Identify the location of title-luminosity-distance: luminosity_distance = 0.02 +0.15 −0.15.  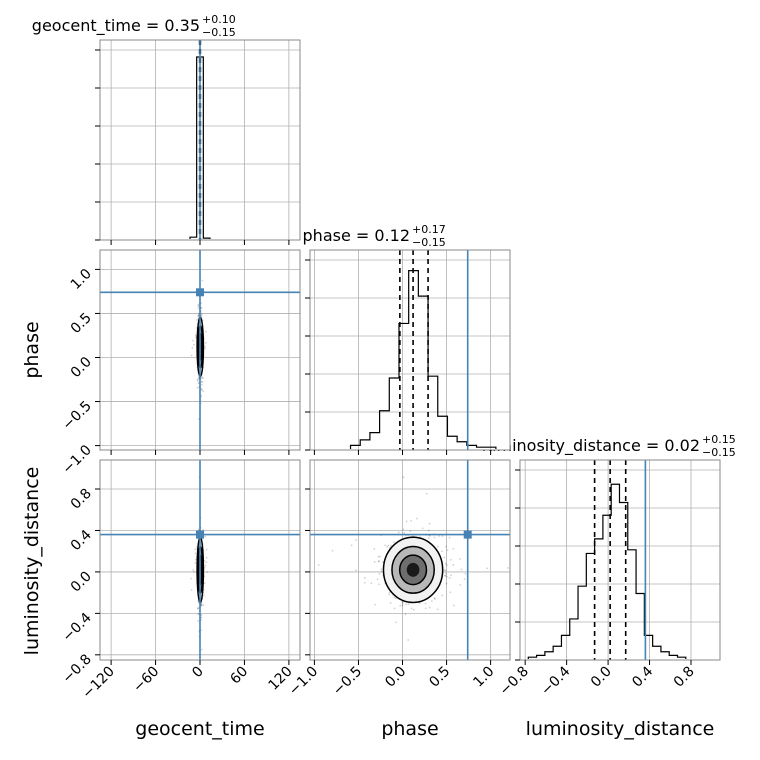
(609, 446).